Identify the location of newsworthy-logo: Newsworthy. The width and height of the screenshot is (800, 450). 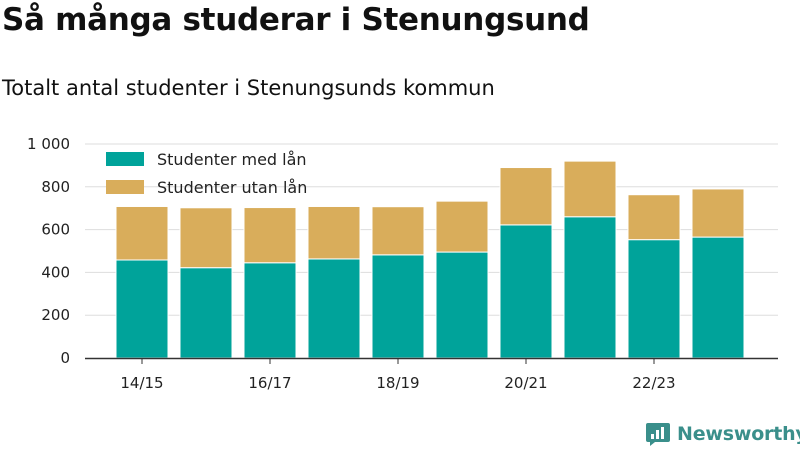
(722, 434).